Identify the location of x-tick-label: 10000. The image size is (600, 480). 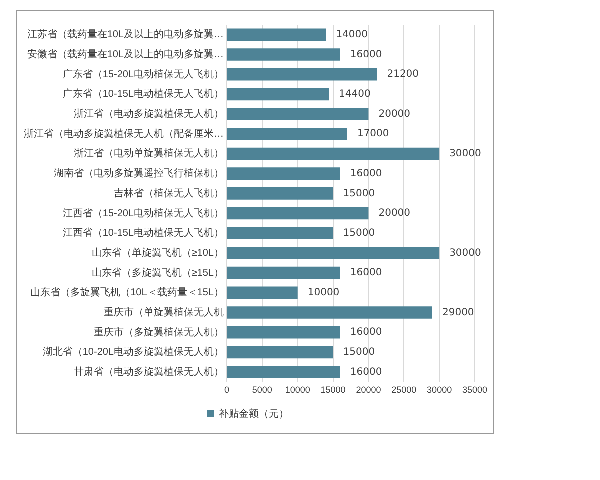
(297, 390).